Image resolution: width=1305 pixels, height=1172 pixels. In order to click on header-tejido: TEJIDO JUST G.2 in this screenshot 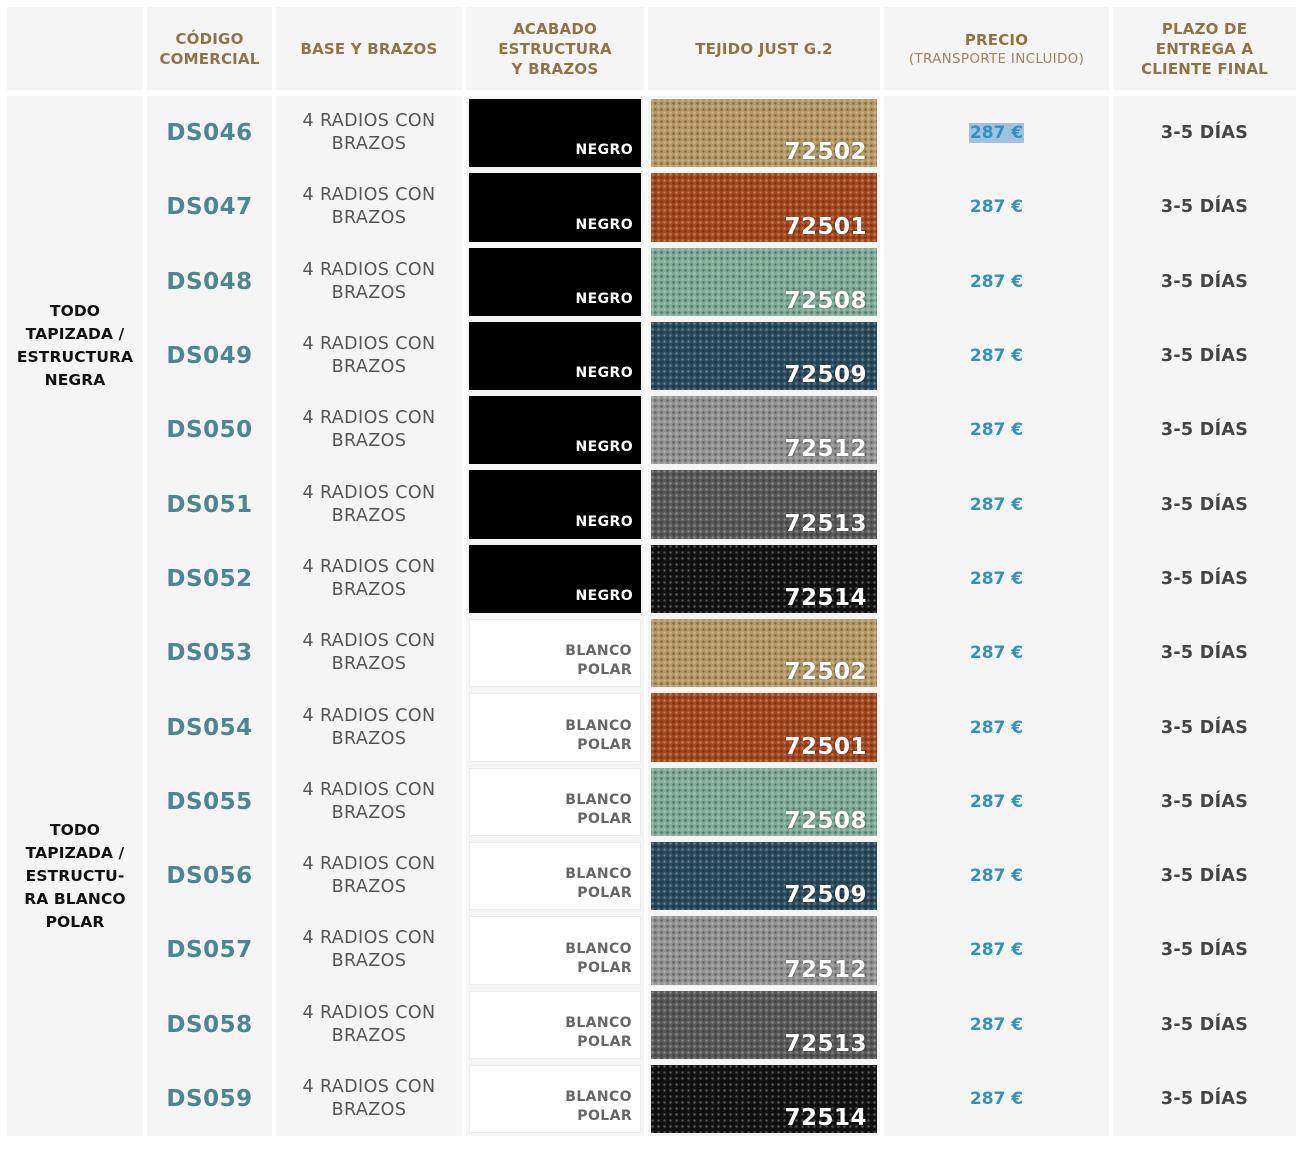, I will do `click(764, 48)`.